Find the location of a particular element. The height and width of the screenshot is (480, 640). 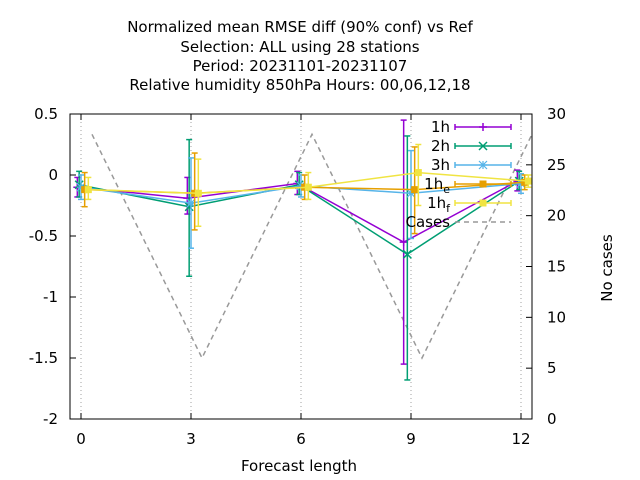

series-3h-group is located at coordinates (301, 199).